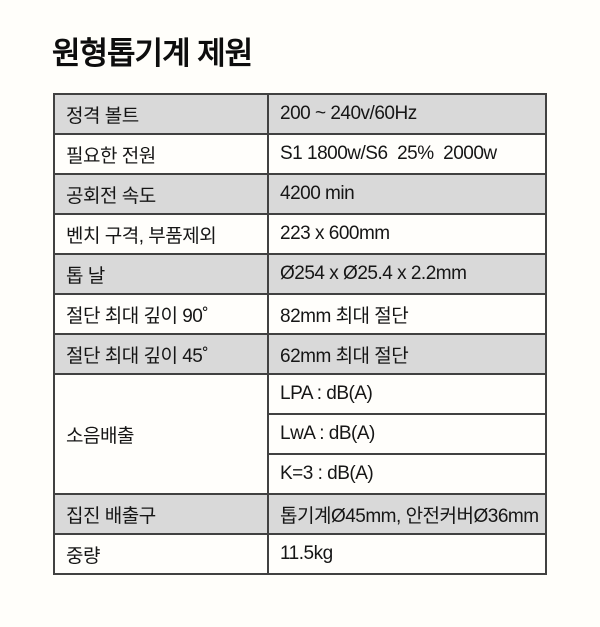  I want to click on page-title: 원형톱기계 제원, so click(152, 53).